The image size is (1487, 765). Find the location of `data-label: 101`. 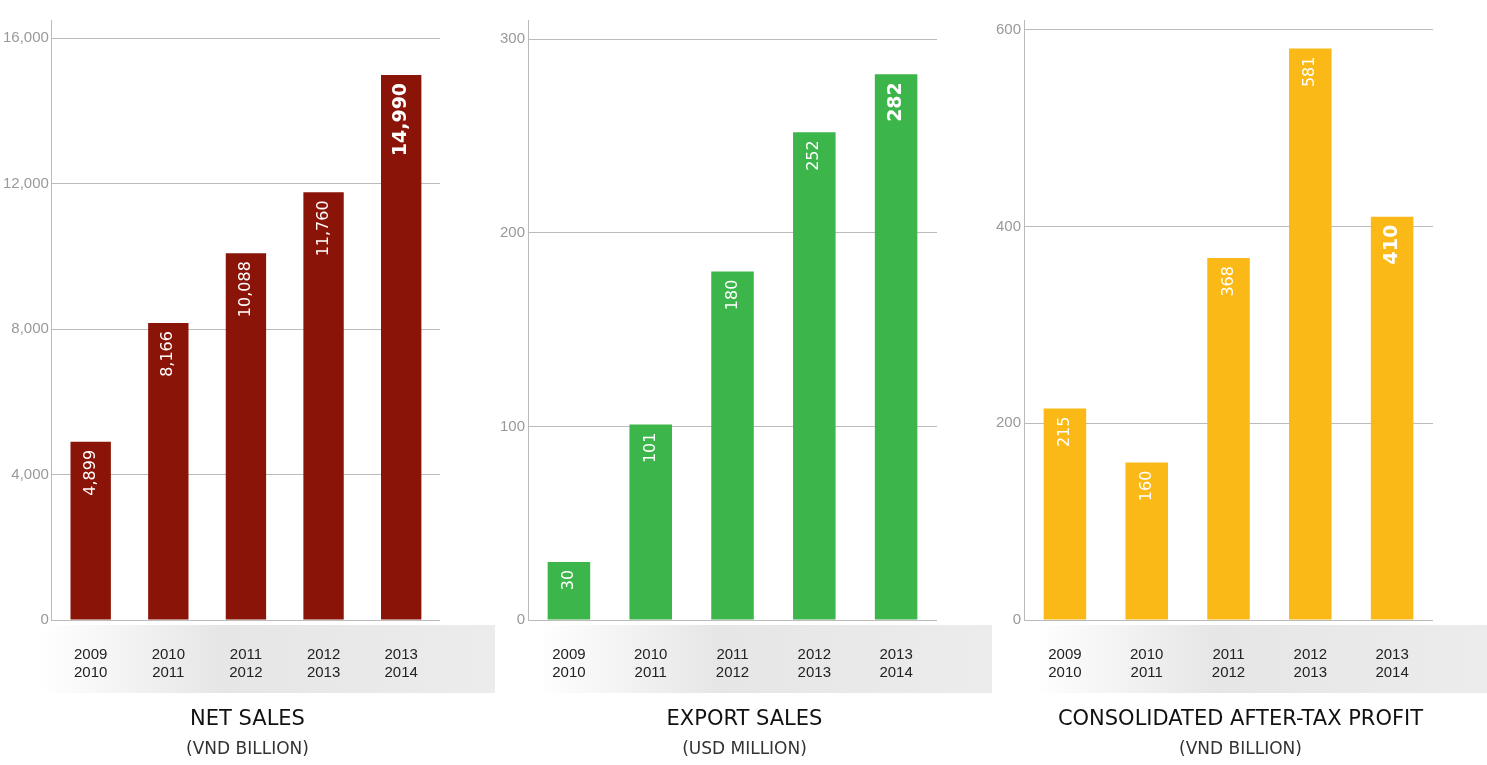

data-label: 101 is located at coordinates (649, 448).